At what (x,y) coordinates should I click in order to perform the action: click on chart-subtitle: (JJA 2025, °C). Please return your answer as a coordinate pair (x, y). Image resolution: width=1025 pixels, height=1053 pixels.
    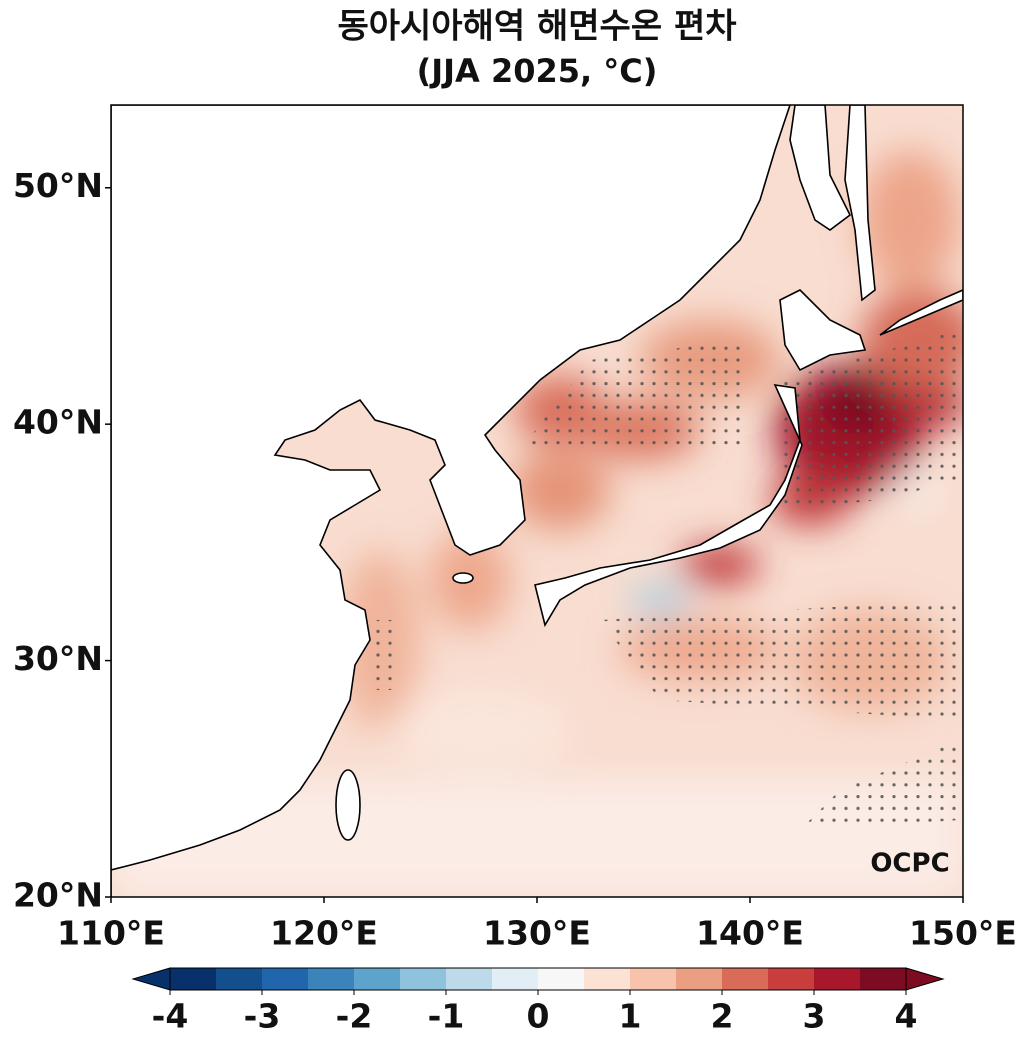
    Looking at the image, I should click on (537, 71).